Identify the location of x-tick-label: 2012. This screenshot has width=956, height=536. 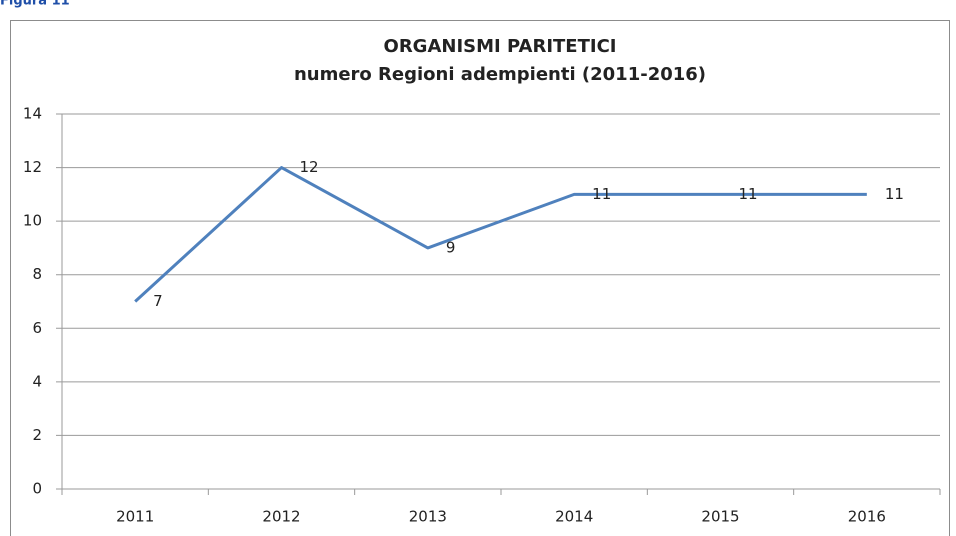
(281, 517).